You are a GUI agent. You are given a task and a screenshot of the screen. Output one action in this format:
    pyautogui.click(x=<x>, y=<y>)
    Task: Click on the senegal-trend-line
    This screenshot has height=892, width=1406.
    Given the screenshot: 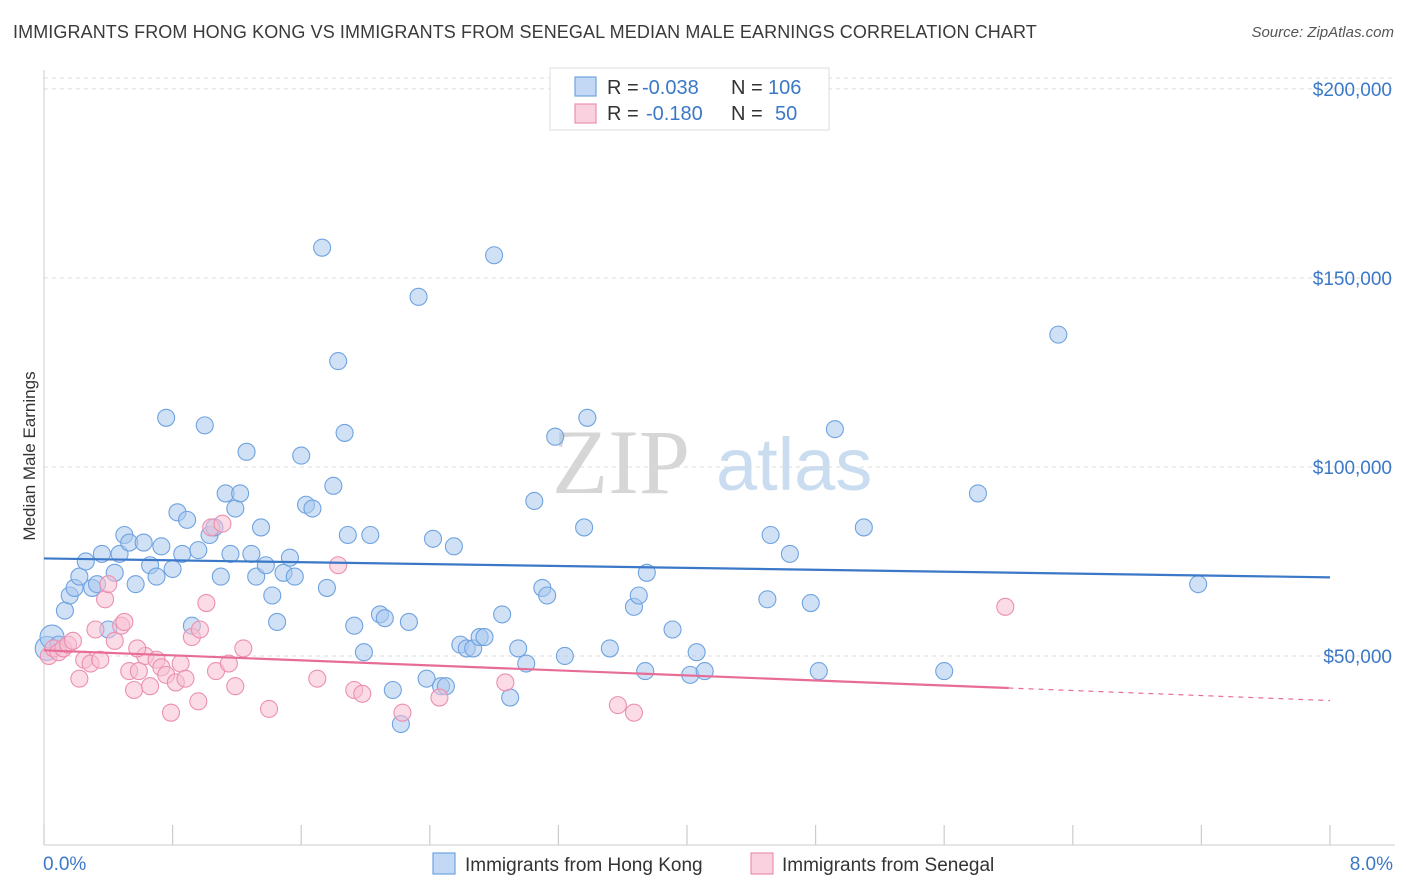 What is the action you would take?
    pyautogui.click(x=526, y=669)
    